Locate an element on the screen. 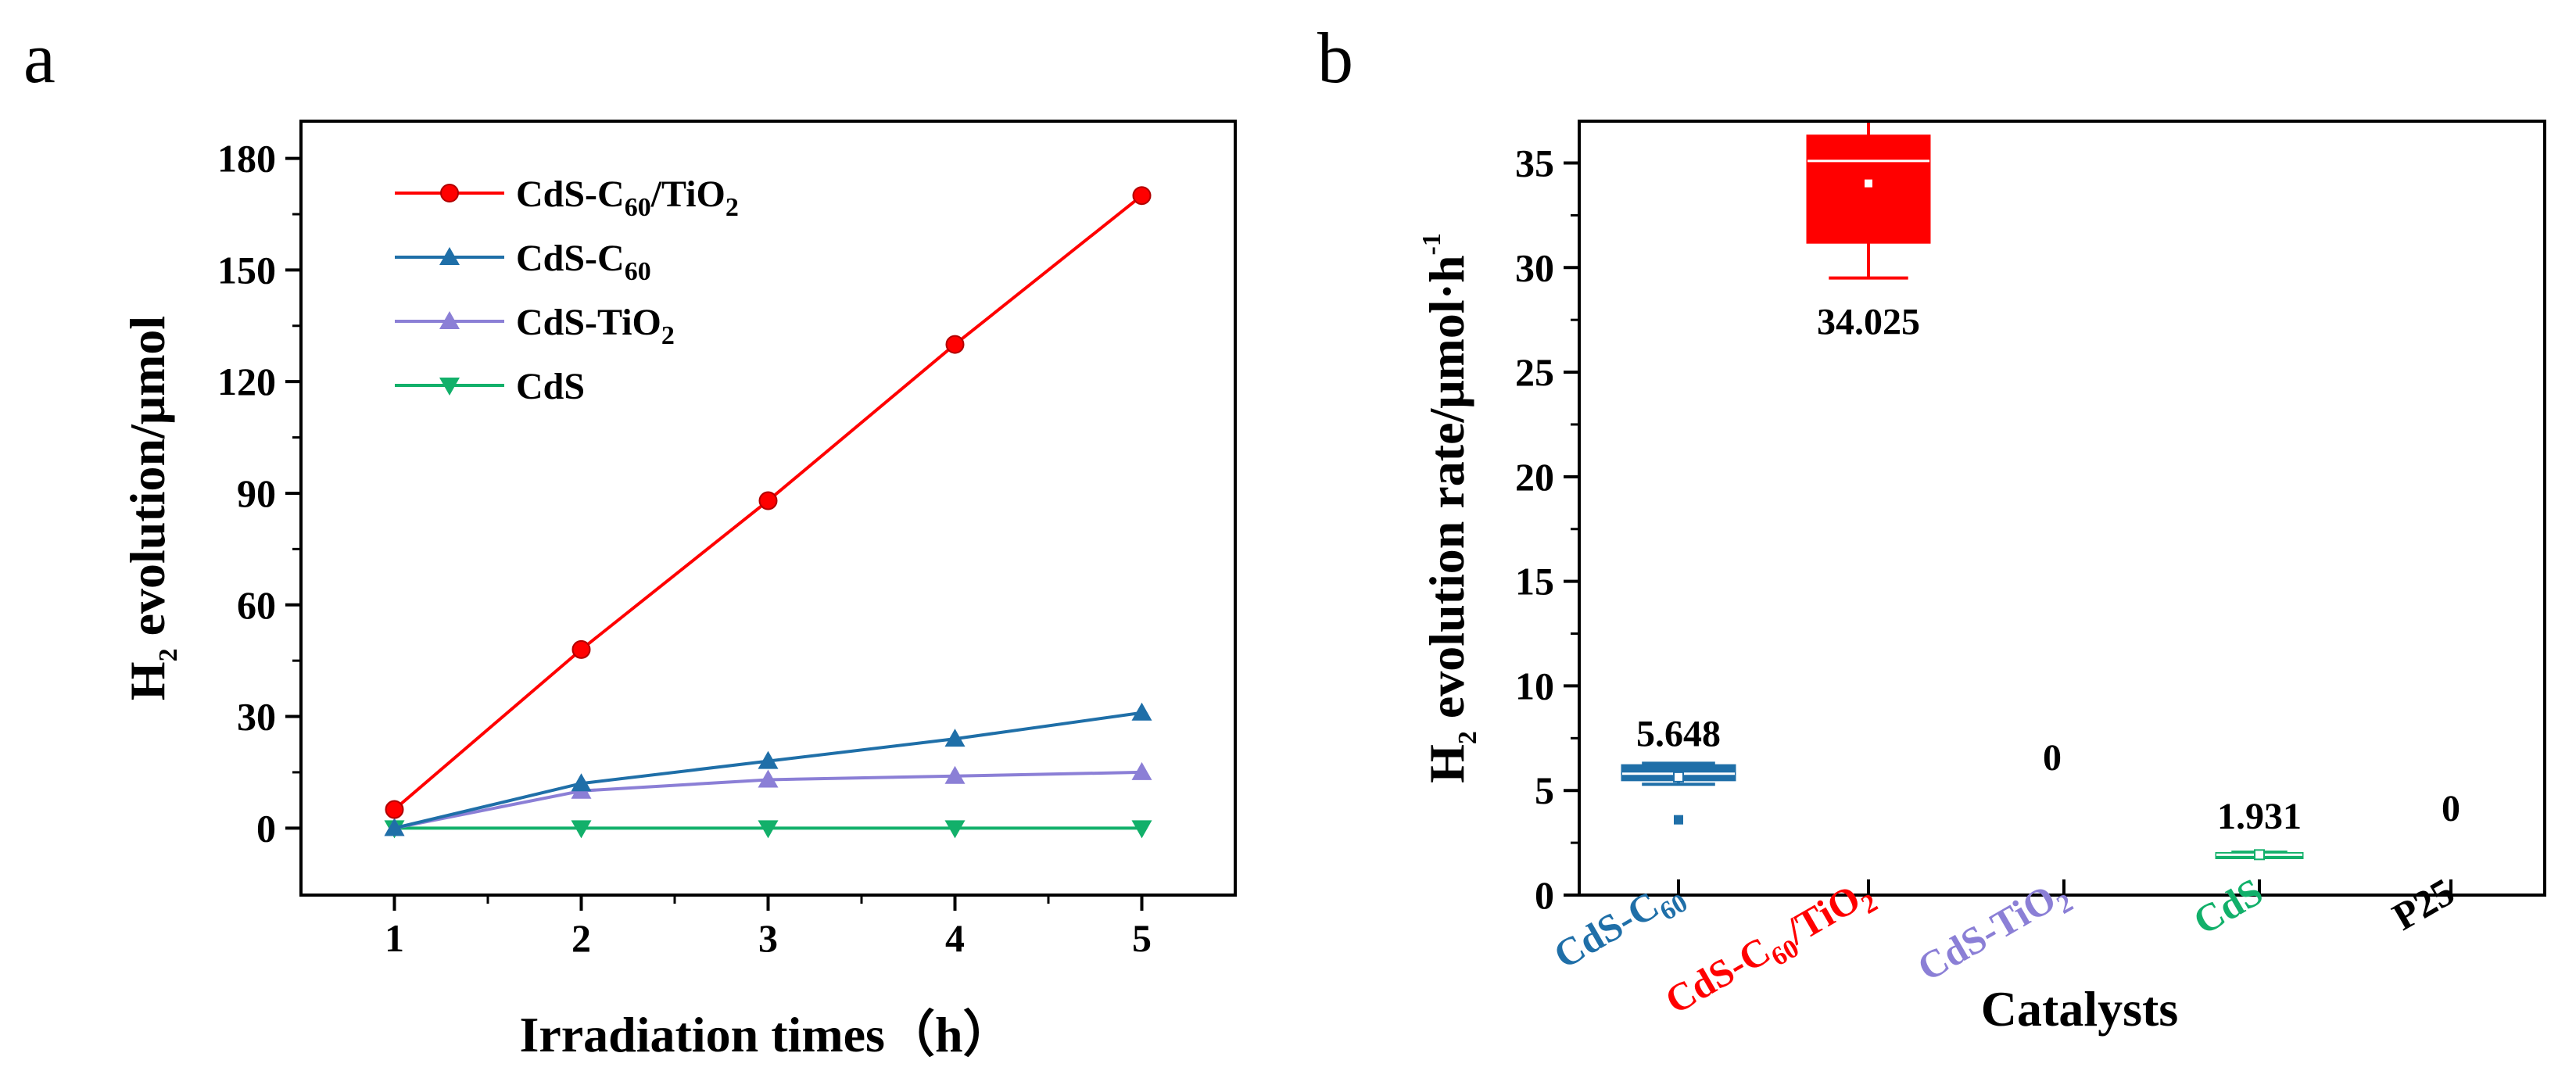 Image resolution: width=2576 pixels, height=1078 pixels. y-tick-label: 10 is located at coordinates (1534, 685).